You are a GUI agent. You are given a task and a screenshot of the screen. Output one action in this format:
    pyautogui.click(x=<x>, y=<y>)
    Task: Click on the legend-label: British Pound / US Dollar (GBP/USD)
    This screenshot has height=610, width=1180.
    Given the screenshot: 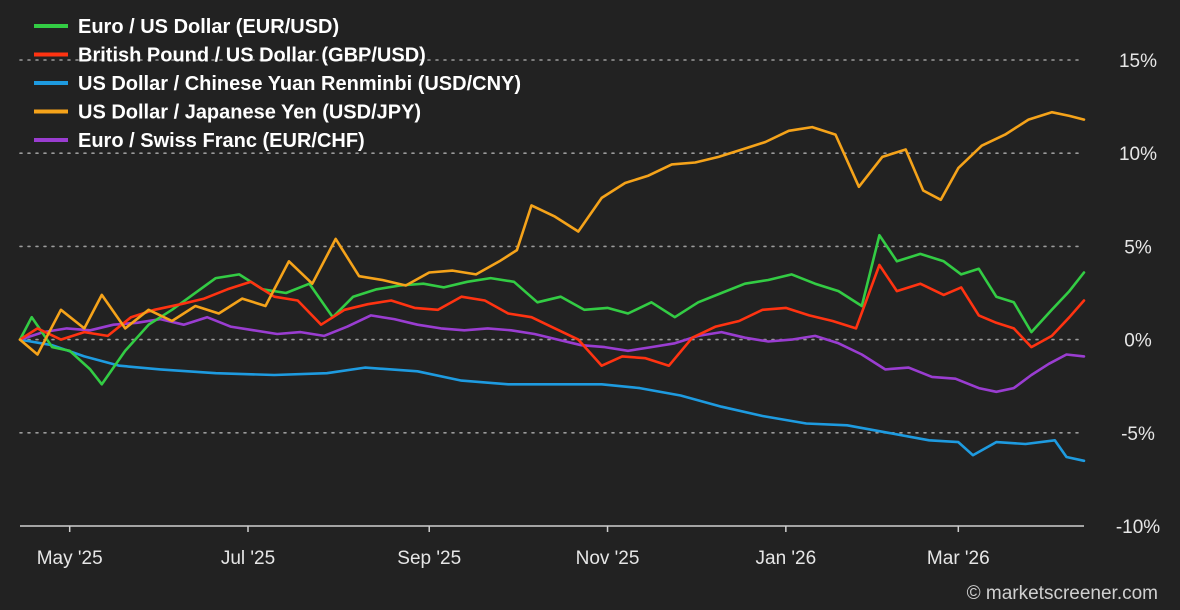 What is the action you would take?
    pyautogui.click(x=252, y=56)
    